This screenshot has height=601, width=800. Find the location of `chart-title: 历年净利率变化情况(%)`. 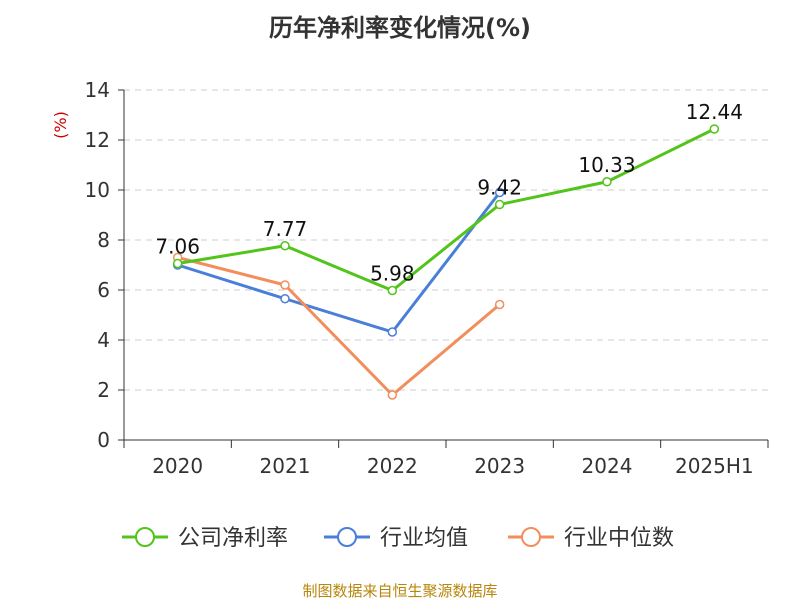

chart-title: 历年净利率变化情况(%) is located at coordinates (400, 28).